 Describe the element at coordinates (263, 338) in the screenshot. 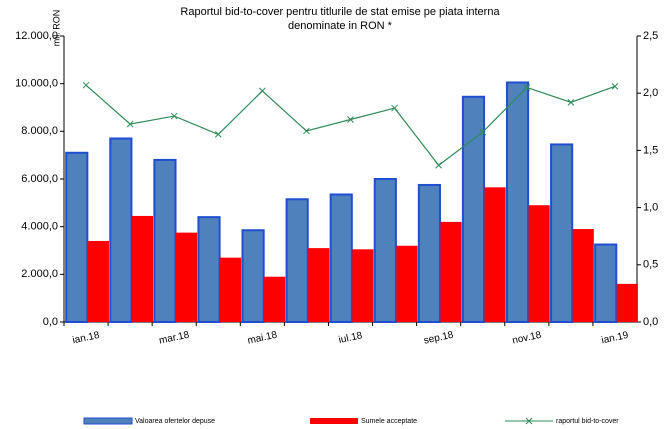

I see `x-tick-label: mai.18` at that location.